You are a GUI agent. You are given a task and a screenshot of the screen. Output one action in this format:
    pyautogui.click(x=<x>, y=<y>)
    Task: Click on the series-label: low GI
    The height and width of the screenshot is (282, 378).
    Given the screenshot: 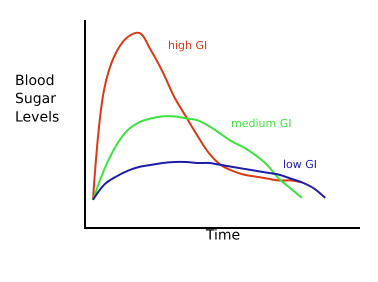 What is the action you would take?
    pyautogui.click(x=300, y=164)
    